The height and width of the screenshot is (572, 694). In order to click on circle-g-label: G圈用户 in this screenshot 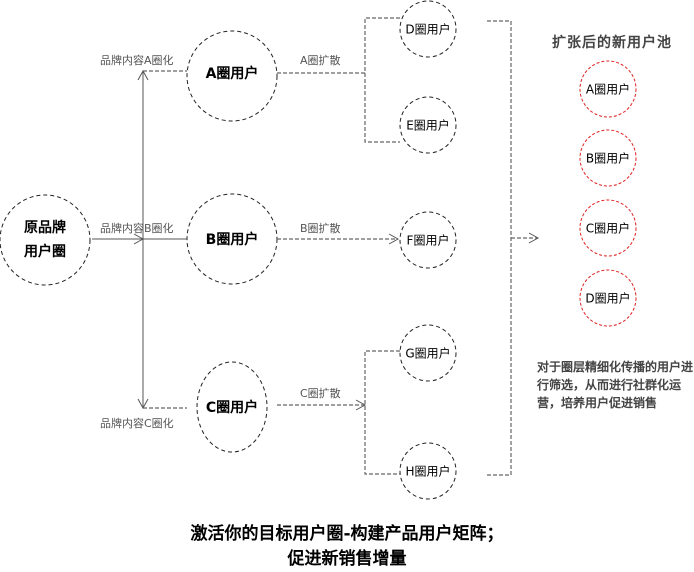, I will do `click(428, 353)`.